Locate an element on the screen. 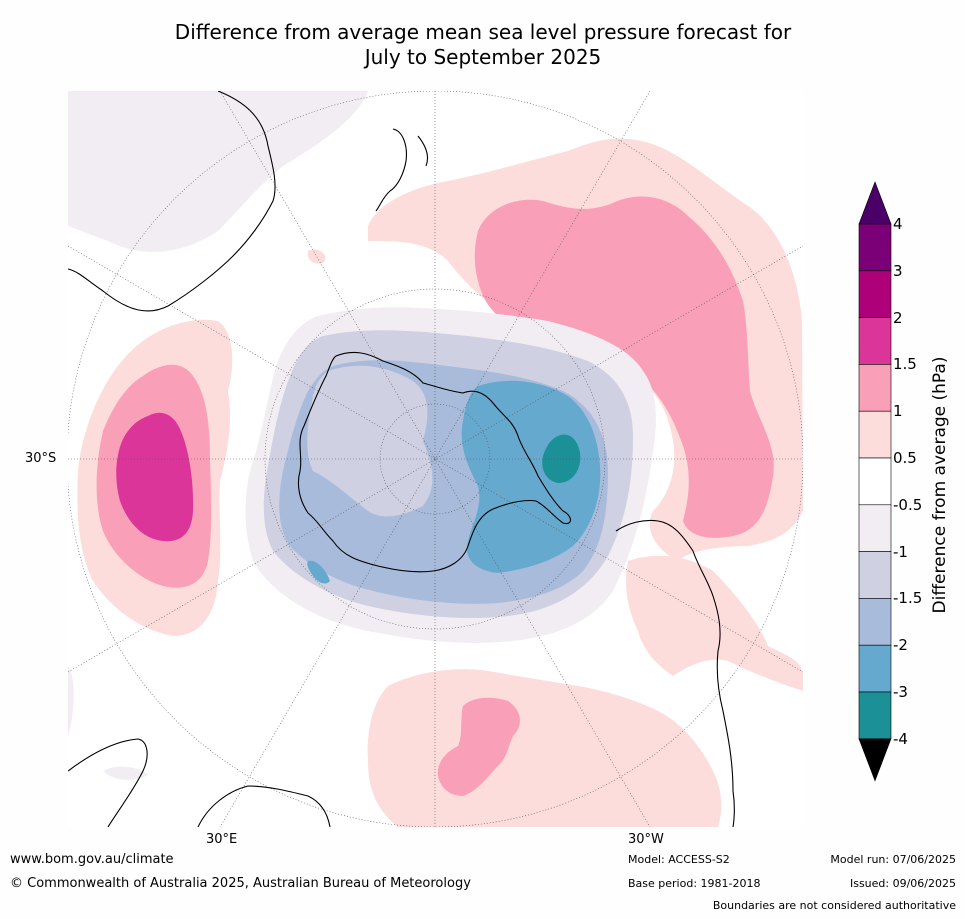 This screenshot has width=965, height=919. colorbar is located at coordinates (875, 481).